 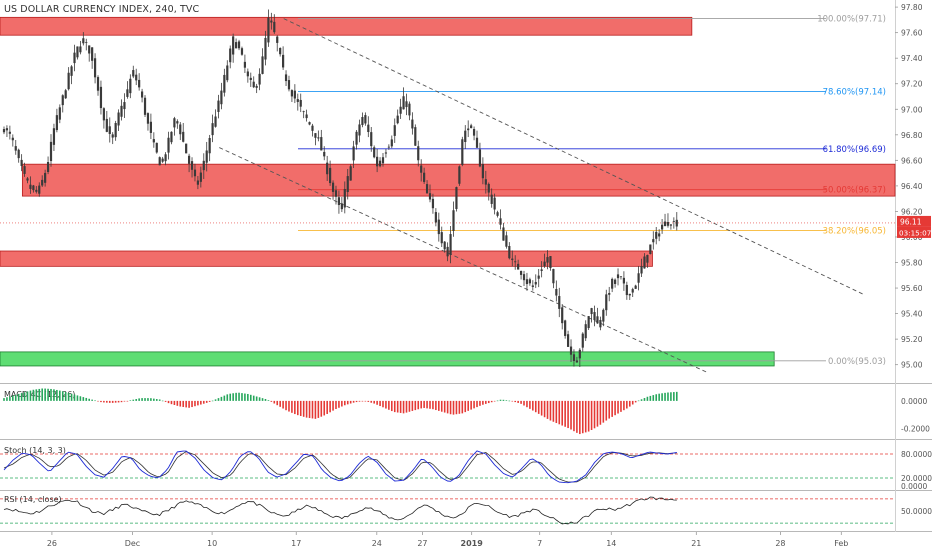 What do you see at coordinates (912, 288) in the screenshot?
I see `price-tick-label: 95.60` at bounding box center [912, 288].